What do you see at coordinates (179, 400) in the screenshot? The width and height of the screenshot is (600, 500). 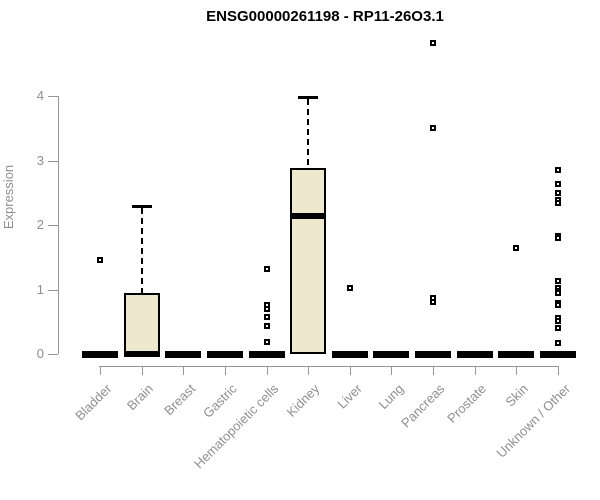 I see `x-category-label: Breast` at bounding box center [179, 400].